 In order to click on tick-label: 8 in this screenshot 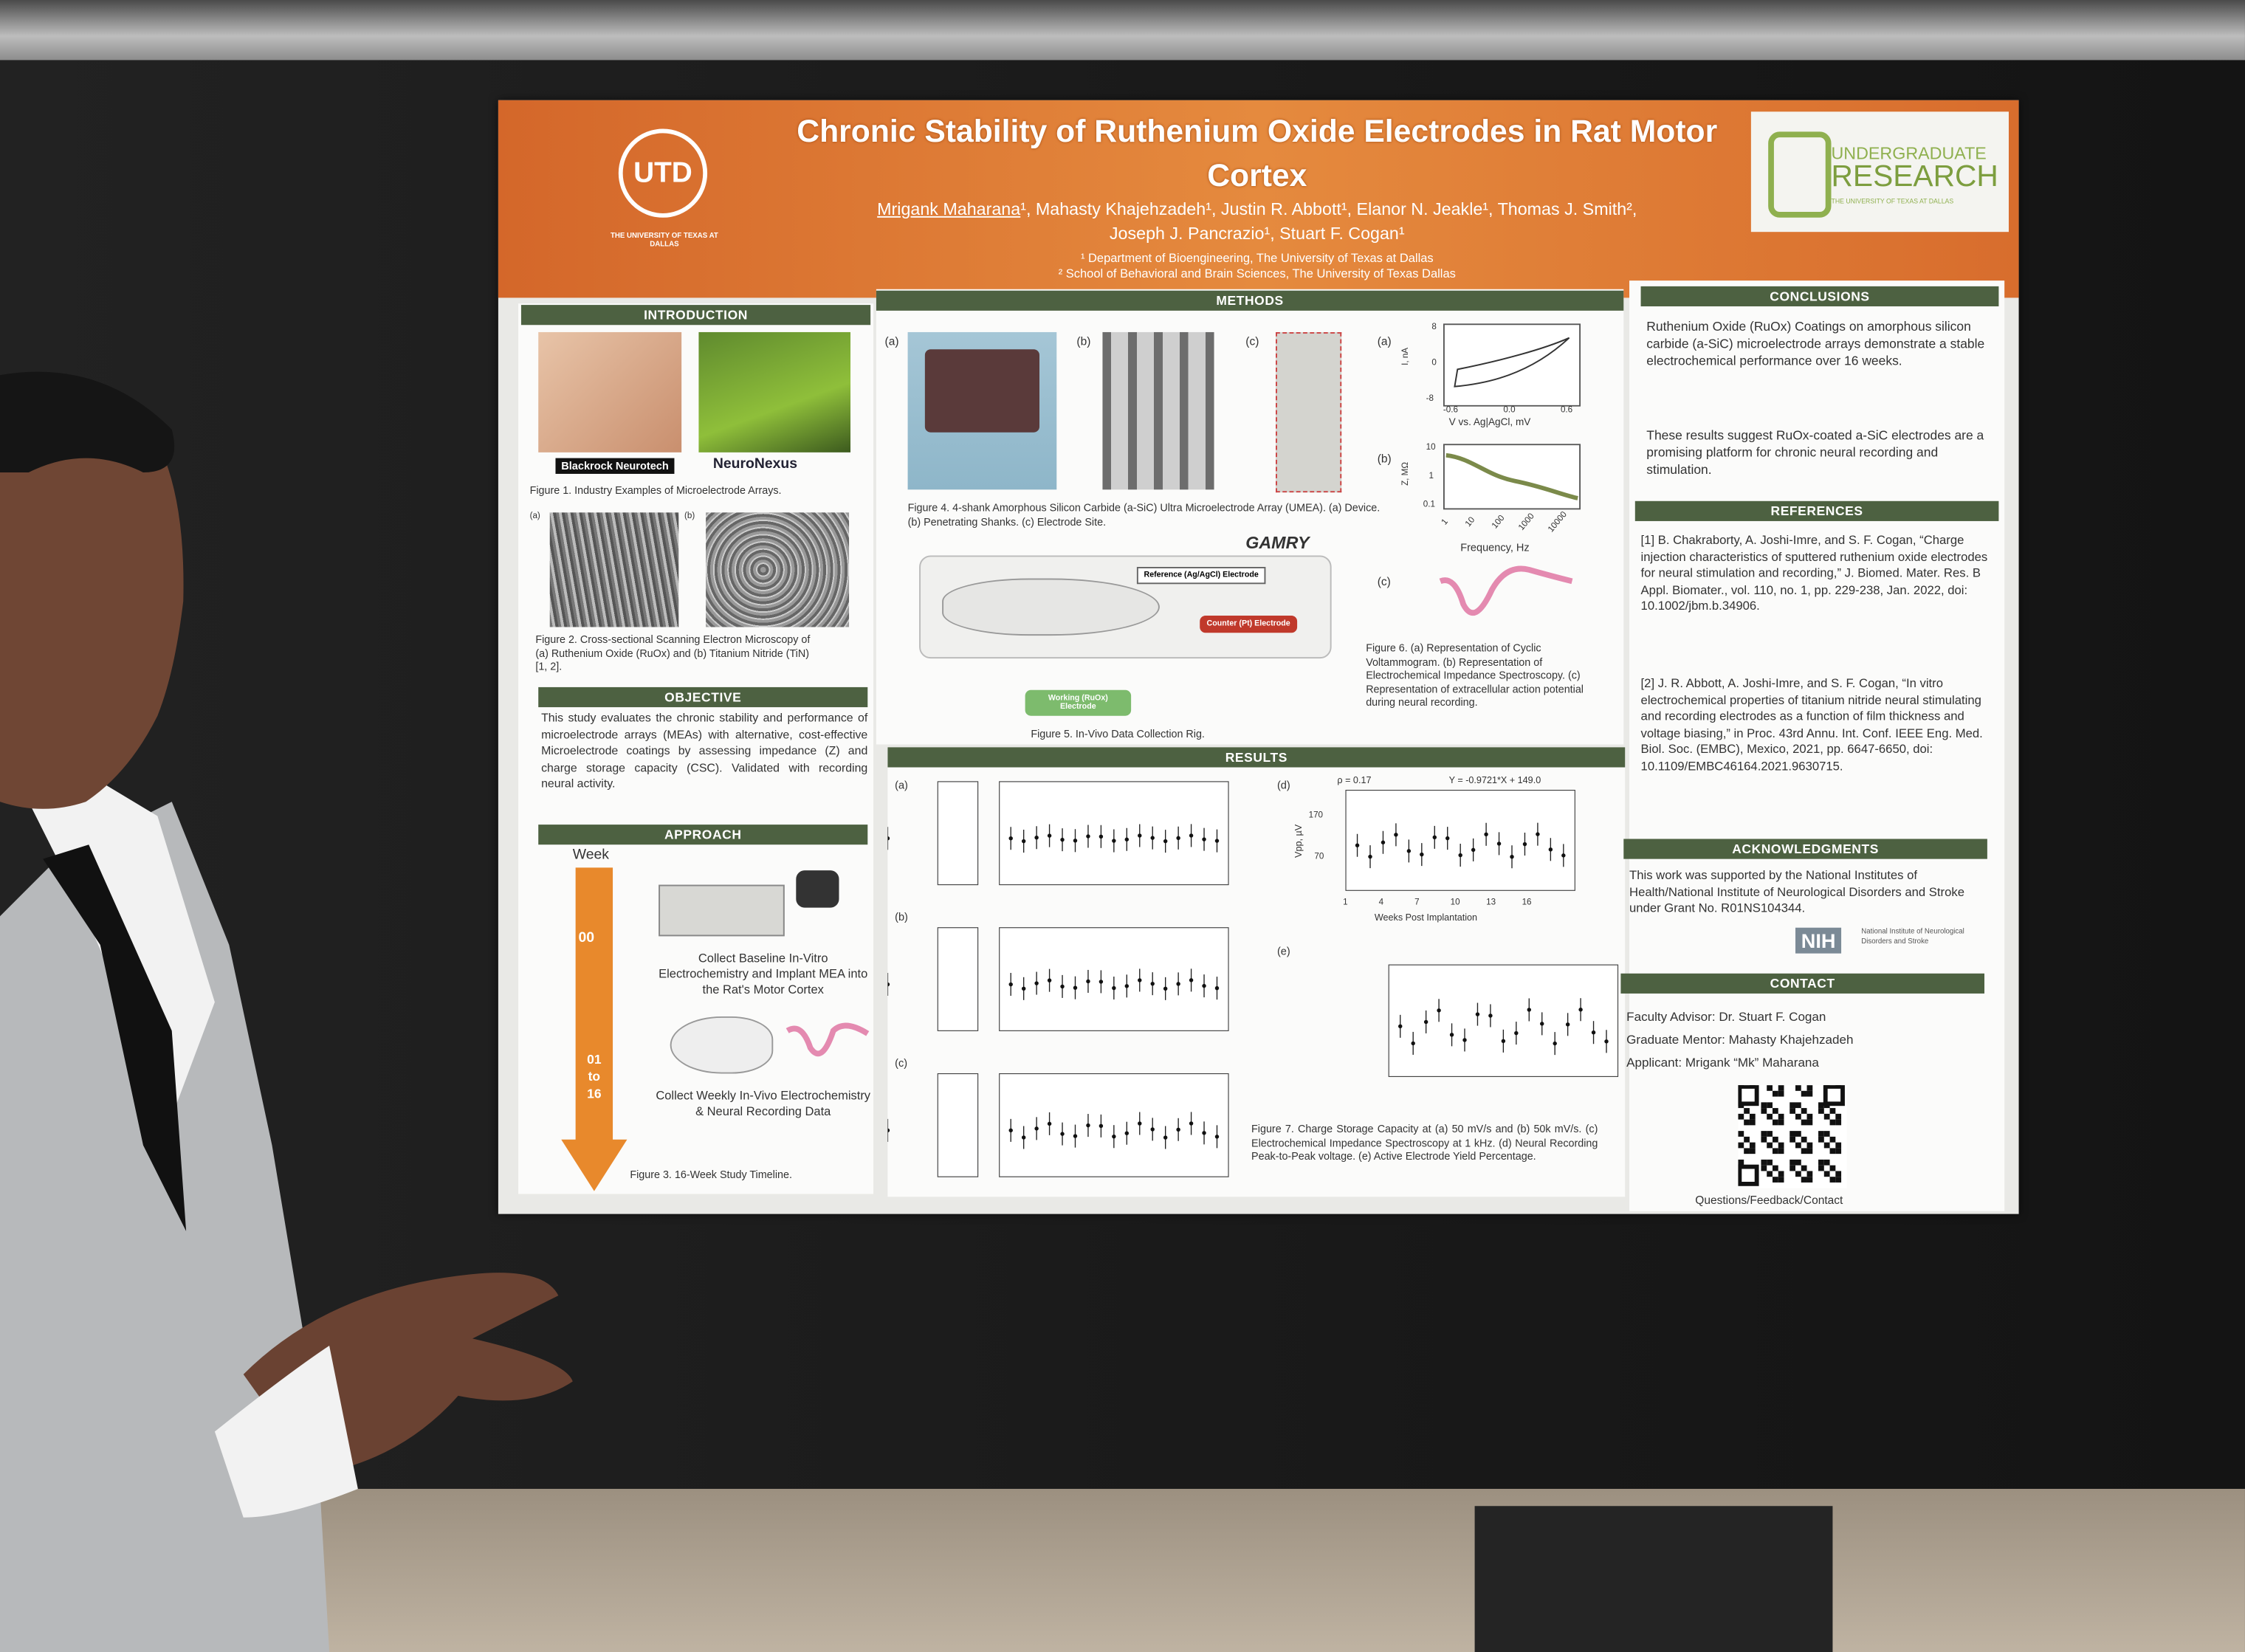, I will do `click(1434, 327)`.